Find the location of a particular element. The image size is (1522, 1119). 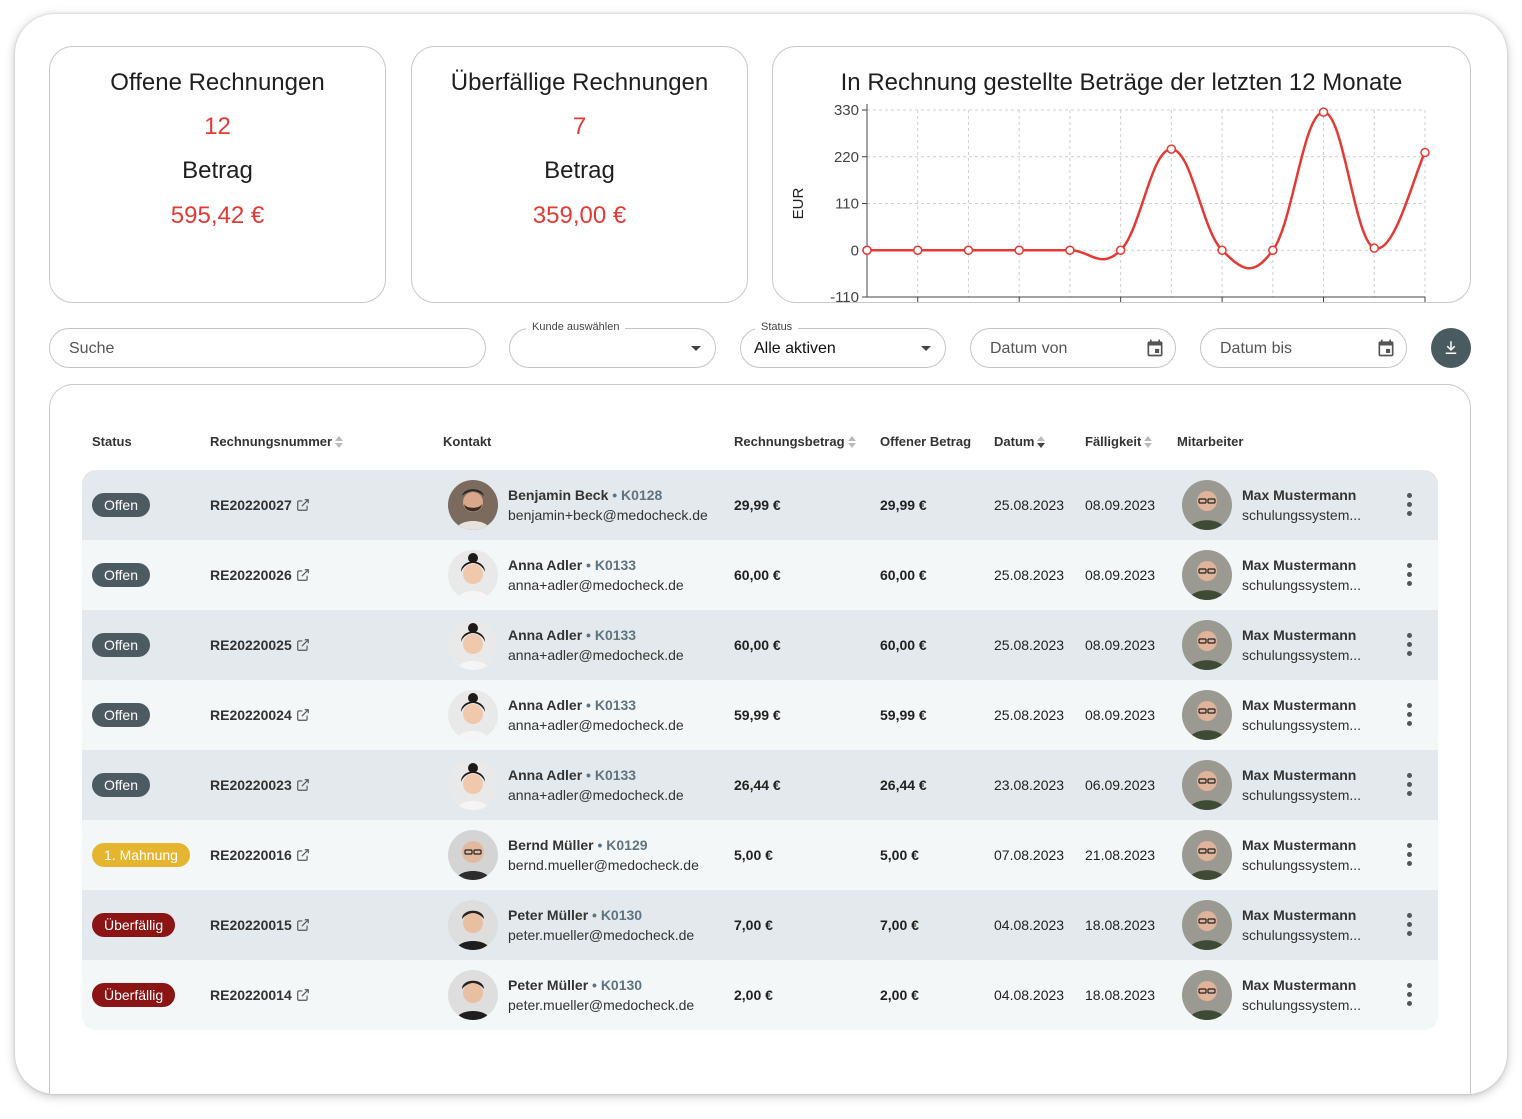

invoice-number: RE20220026 is located at coordinates (251, 575).